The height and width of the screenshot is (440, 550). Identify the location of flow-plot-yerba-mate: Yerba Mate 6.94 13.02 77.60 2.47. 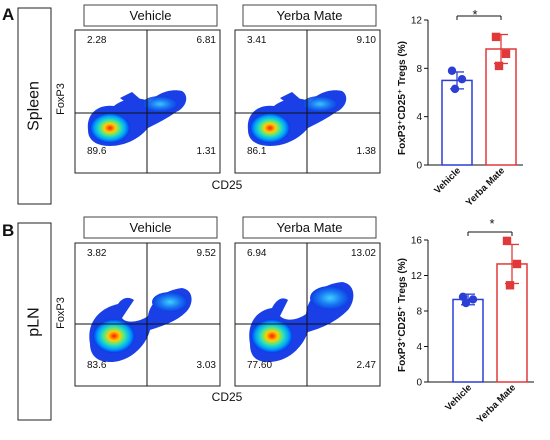
(307, 301).